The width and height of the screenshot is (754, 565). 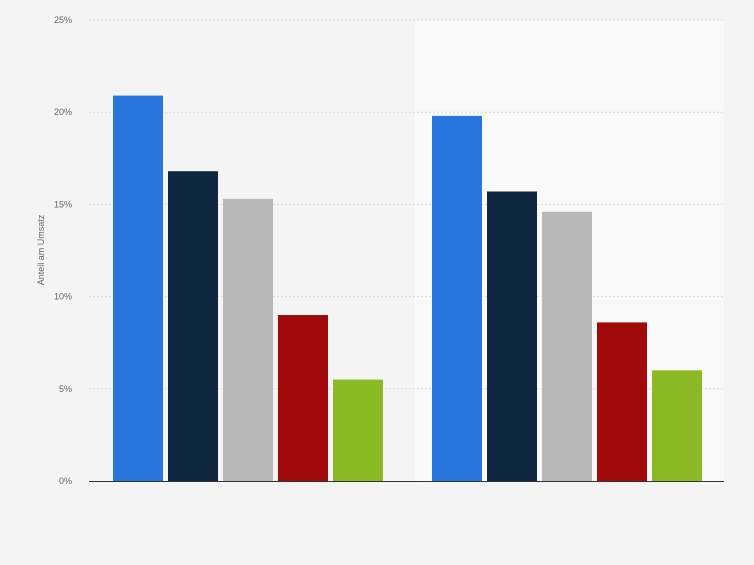 I want to click on y-tick-label: 5%, so click(x=65, y=389).